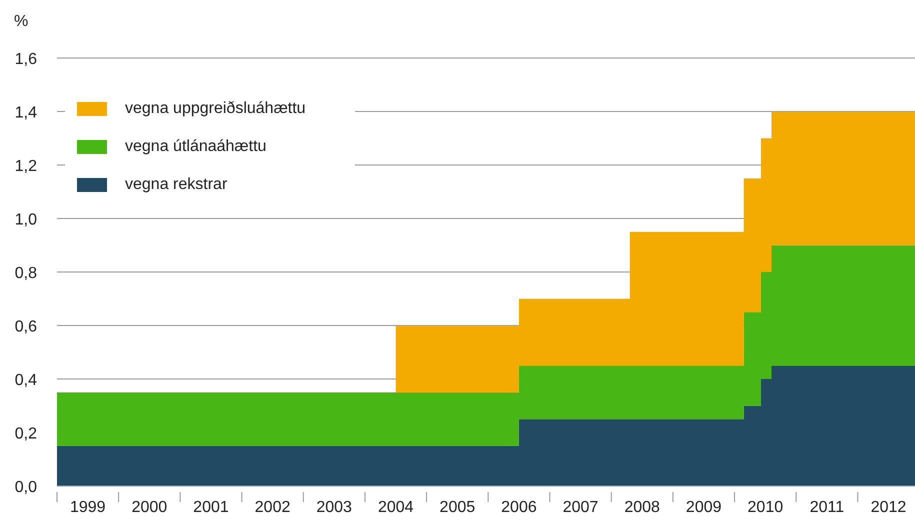 This screenshot has height=522, width=915. Describe the element at coordinates (26, 487) in the screenshot. I see `y-tick-label: 0,0` at that location.